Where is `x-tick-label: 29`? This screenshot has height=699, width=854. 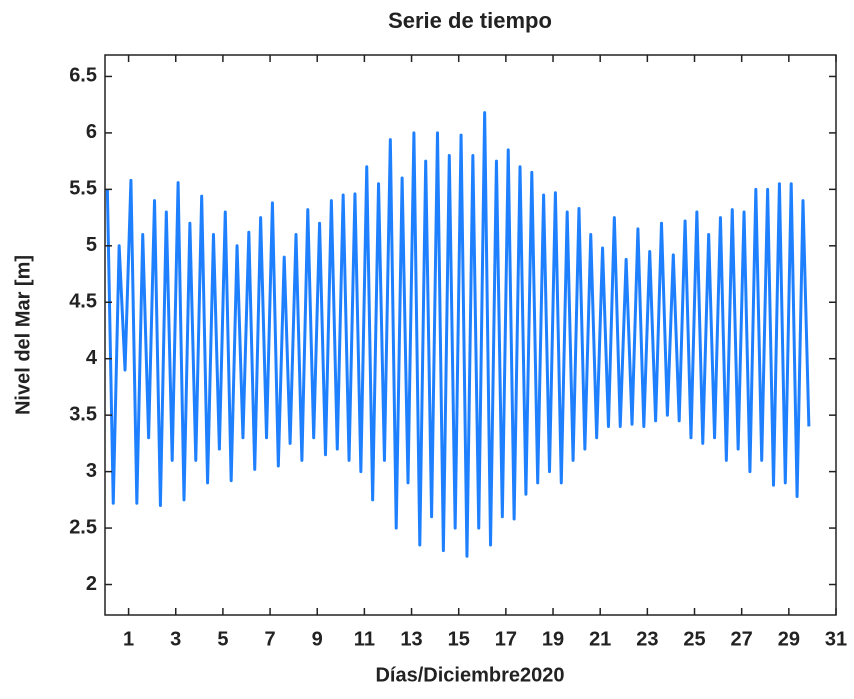 x-tick-label: 29 is located at coordinates (789, 639).